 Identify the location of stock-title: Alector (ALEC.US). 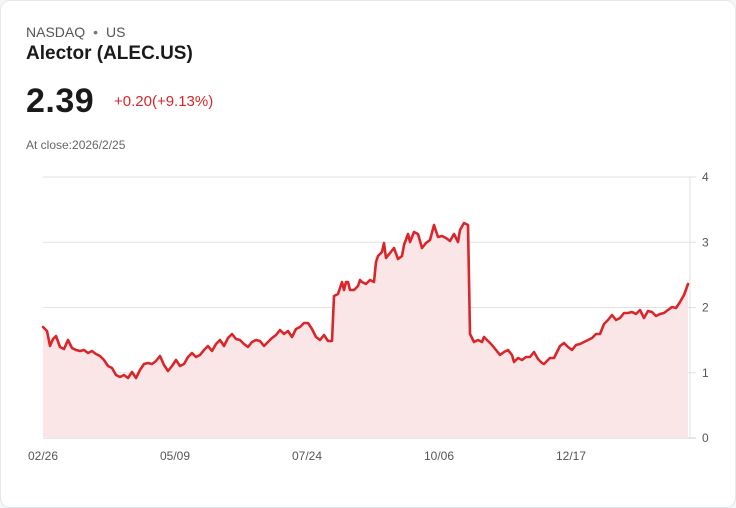
(109, 53).